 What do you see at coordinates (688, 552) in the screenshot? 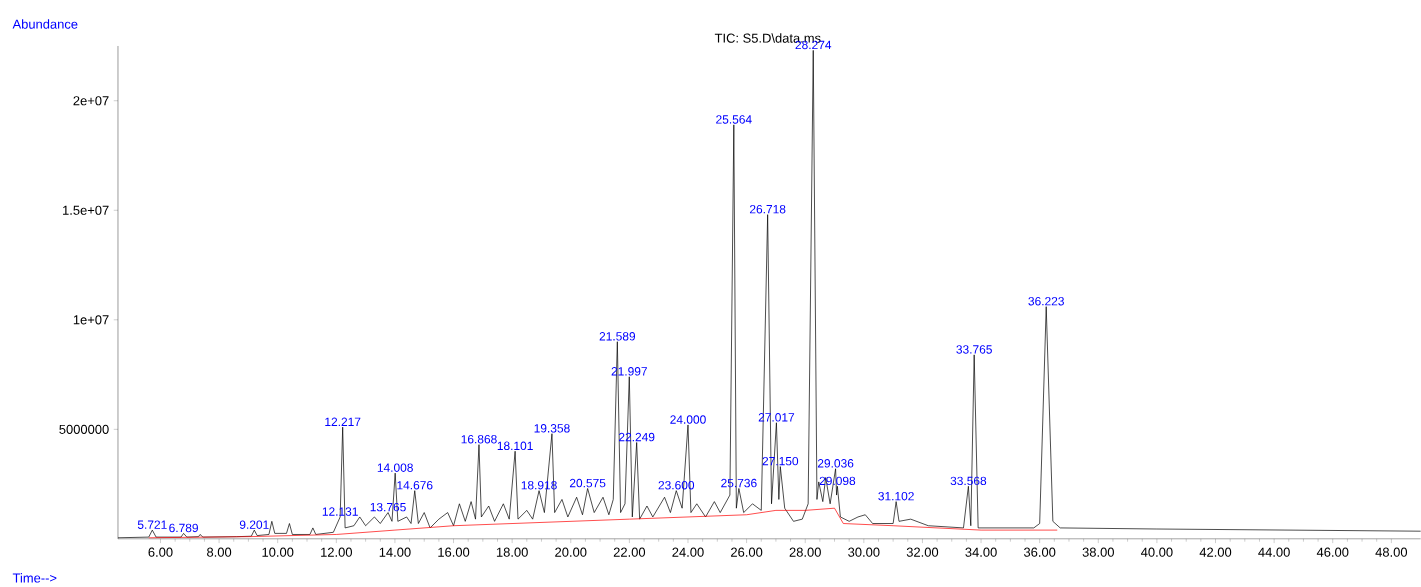
I see `x-tick-label: 24.00` at bounding box center [688, 552].